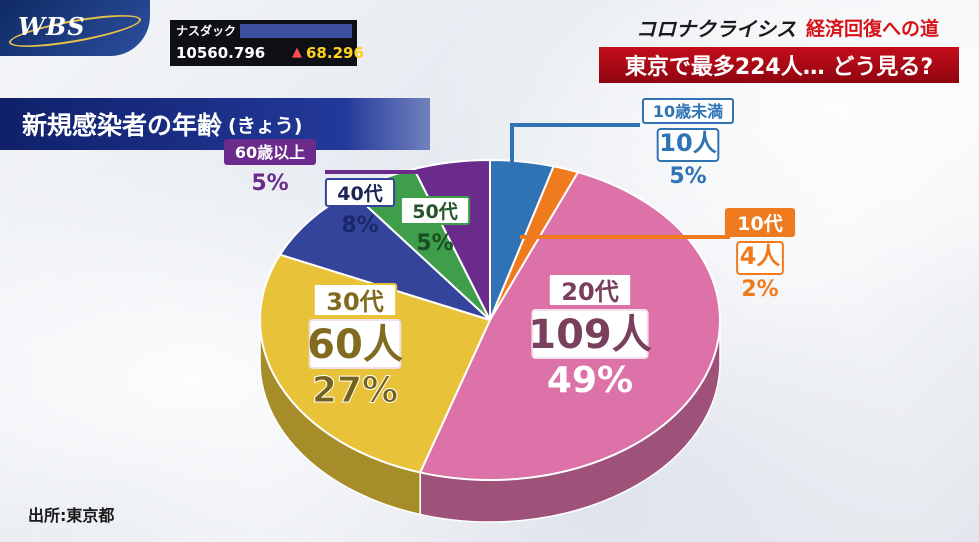 The width and height of the screenshot is (979, 542). I want to click on slice-label-fifties: 50代, so click(434, 212).